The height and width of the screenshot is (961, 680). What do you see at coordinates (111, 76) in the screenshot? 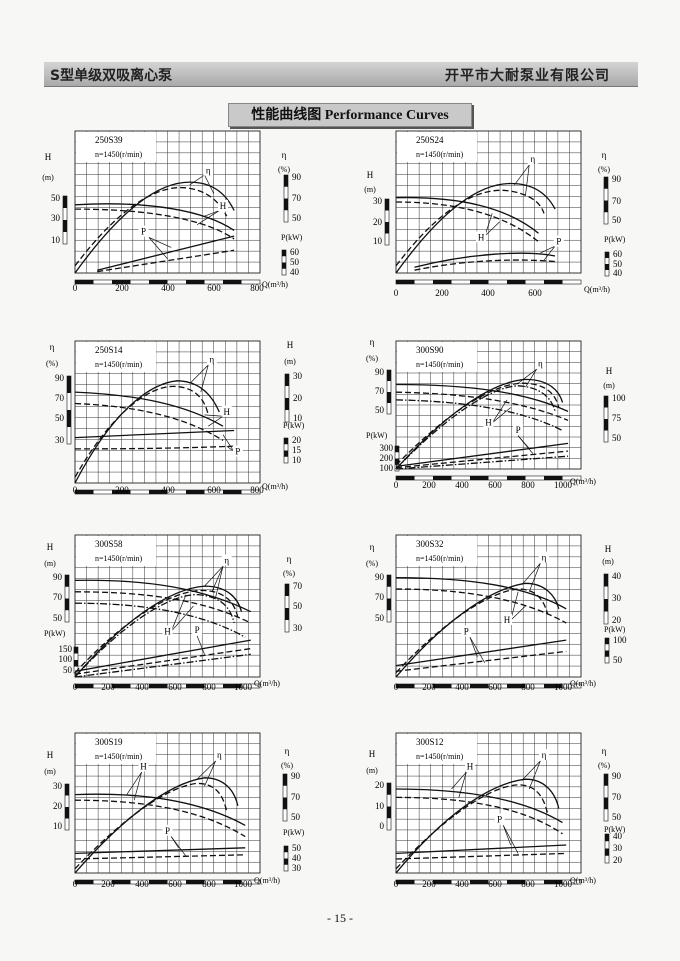
I see `series-title: S型单级双吸离心泵` at bounding box center [111, 76].